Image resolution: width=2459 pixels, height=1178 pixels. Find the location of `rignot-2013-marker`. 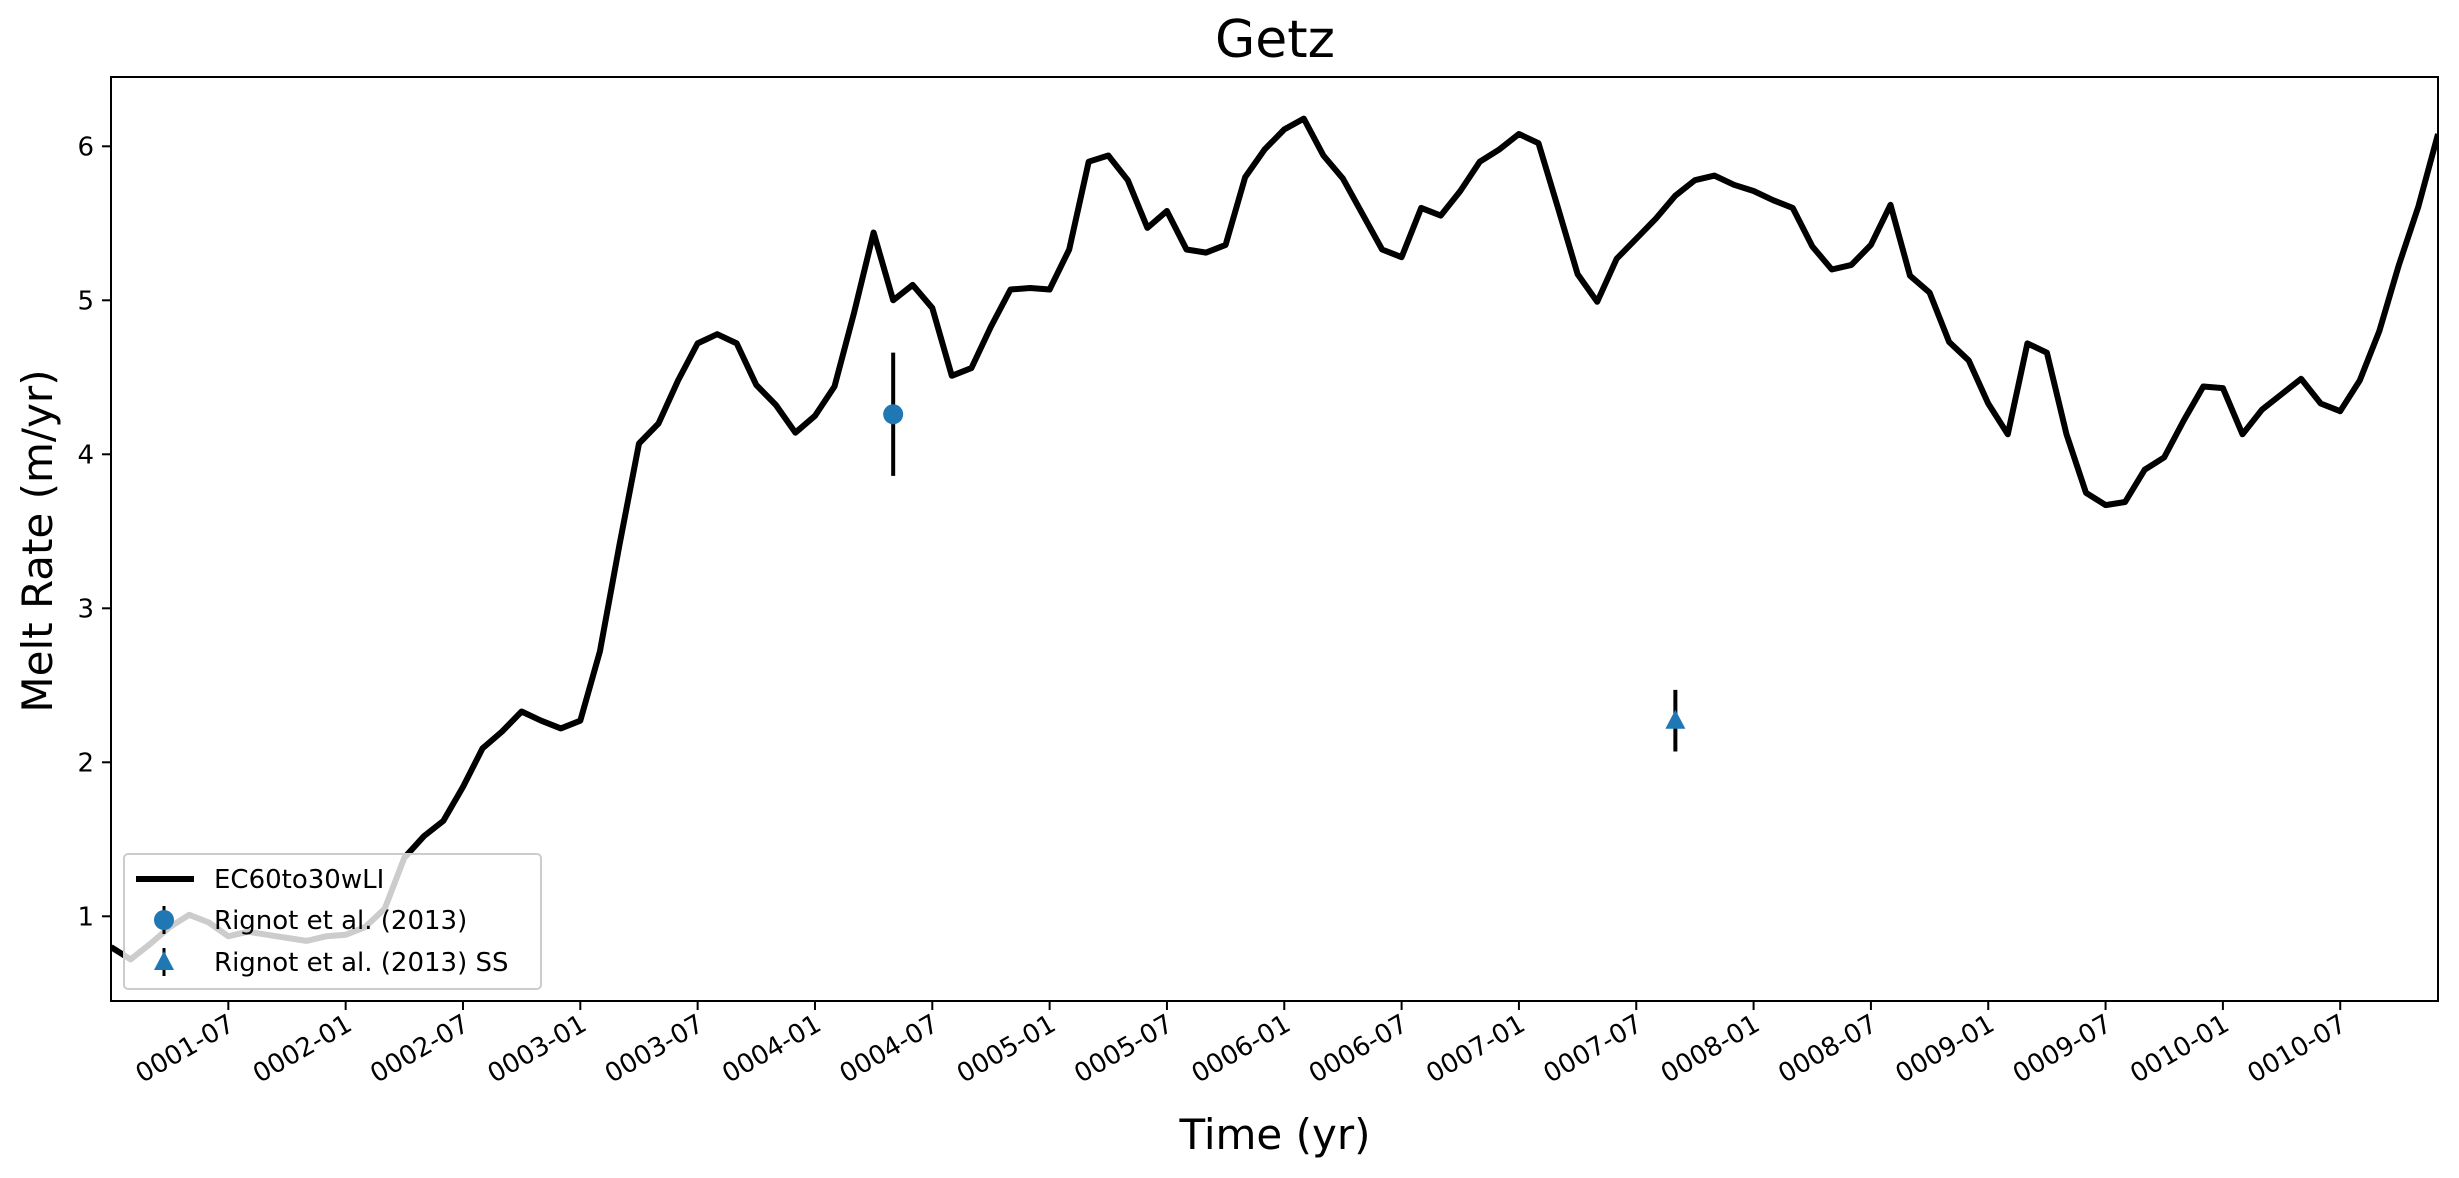

rignot-2013-marker is located at coordinates (893, 414).